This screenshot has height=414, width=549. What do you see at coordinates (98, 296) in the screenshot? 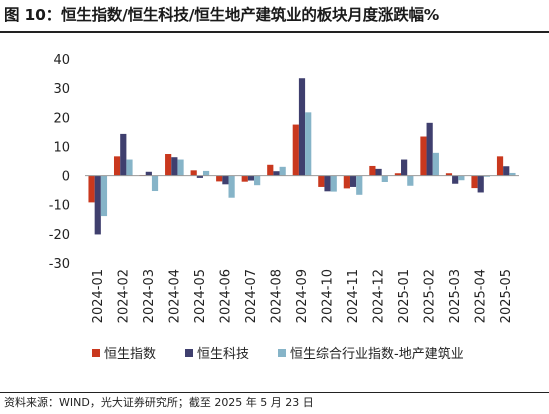
I see `x-tick-label: 2024-01` at bounding box center [98, 296].